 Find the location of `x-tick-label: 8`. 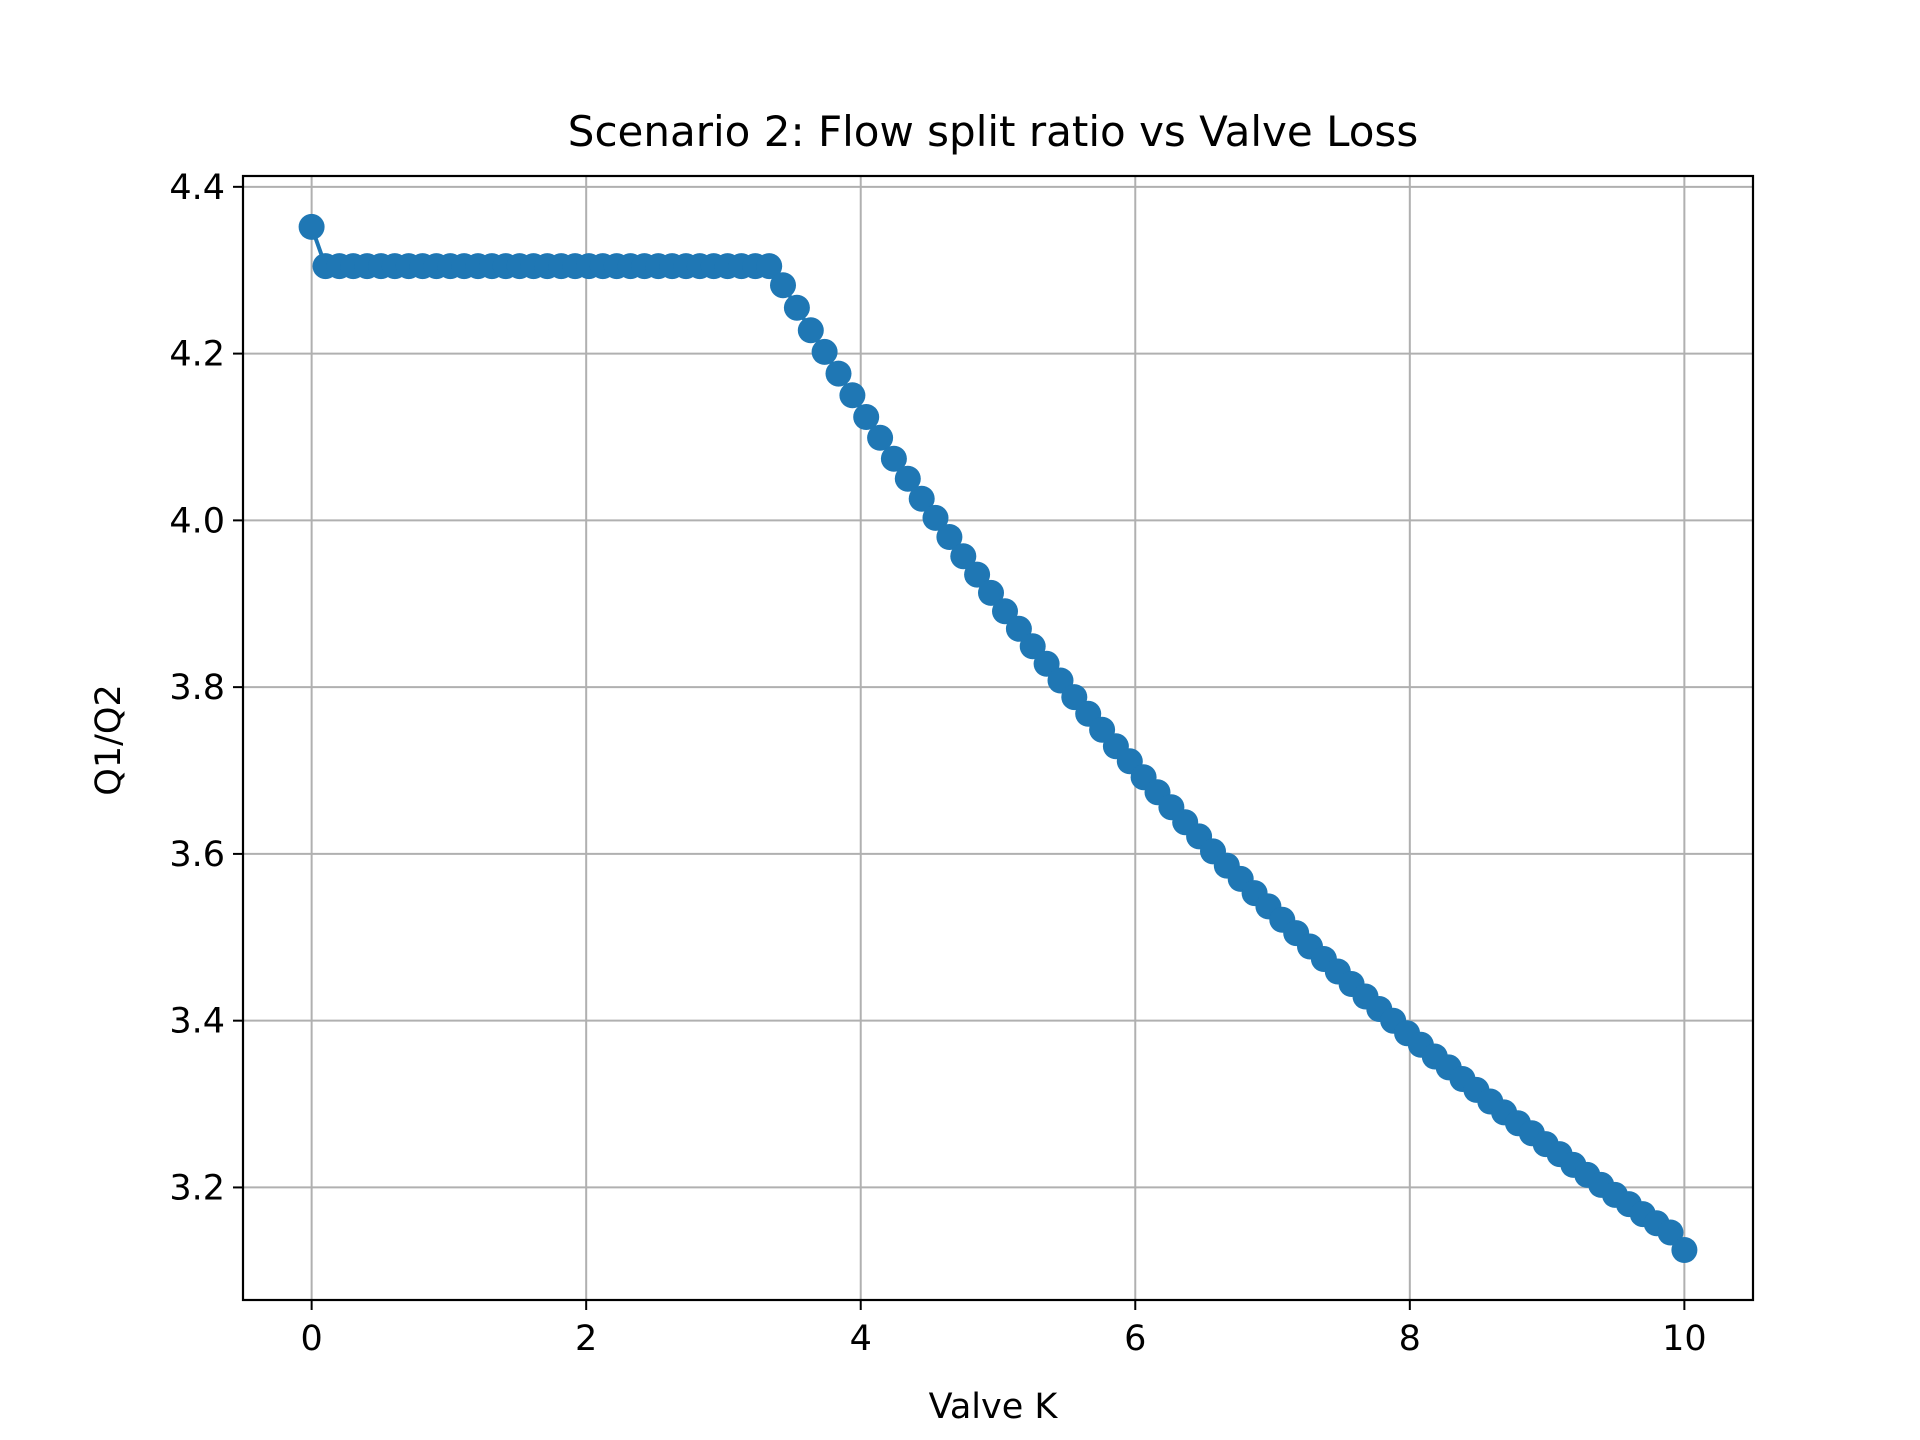

x-tick-label: 8 is located at coordinates (1410, 1339).